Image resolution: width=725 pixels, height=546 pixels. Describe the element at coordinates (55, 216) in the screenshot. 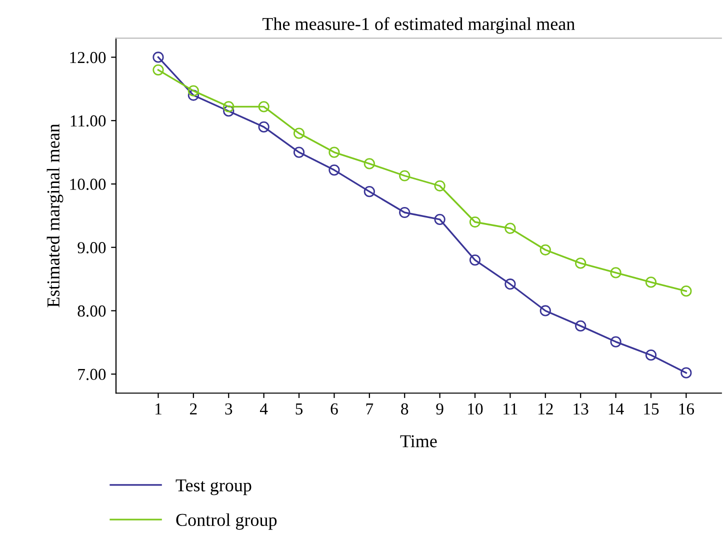

I see `y-axis-title: Estimated marginal mean` at that location.